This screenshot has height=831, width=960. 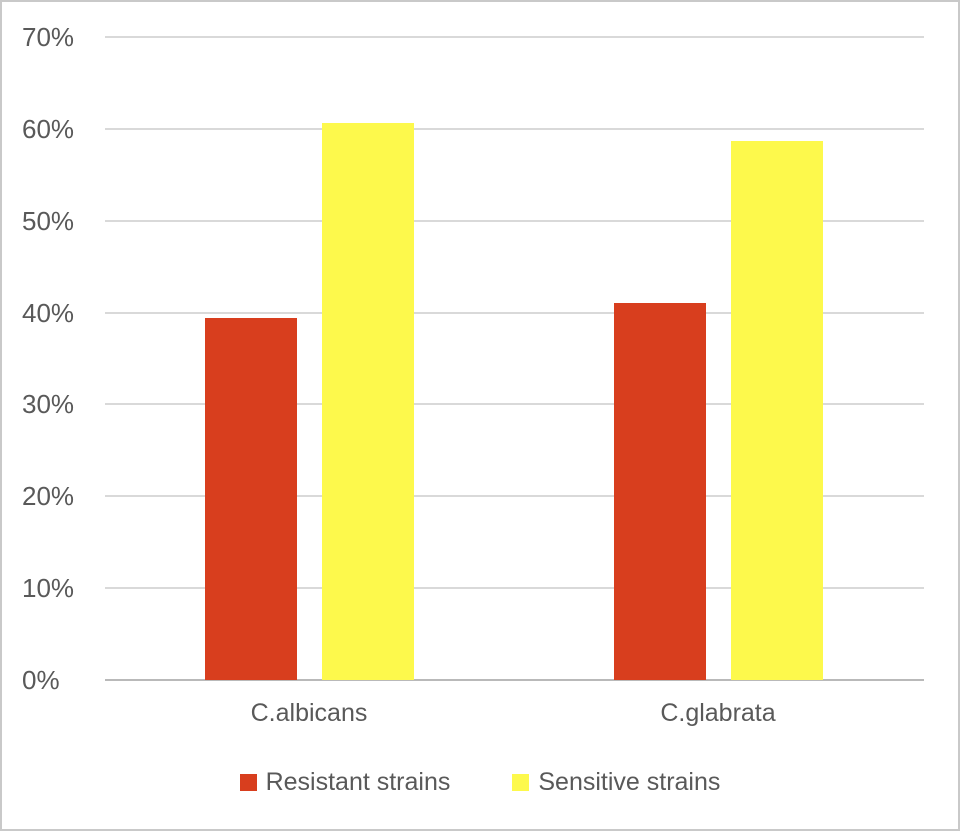 What do you see at coordinates (48, 220) in the screenshot?
I see `y-tick-label: 50%` at bounding box center [48, 220].